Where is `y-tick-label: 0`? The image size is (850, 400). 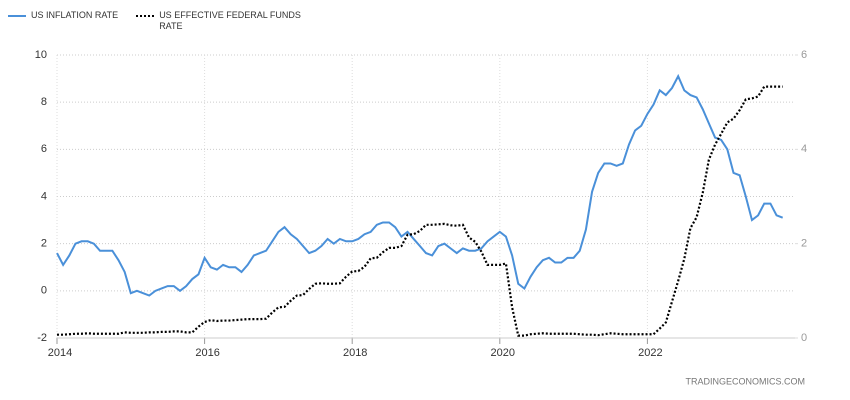 y-tick-label: 0 is located at coordinates (44, 291).